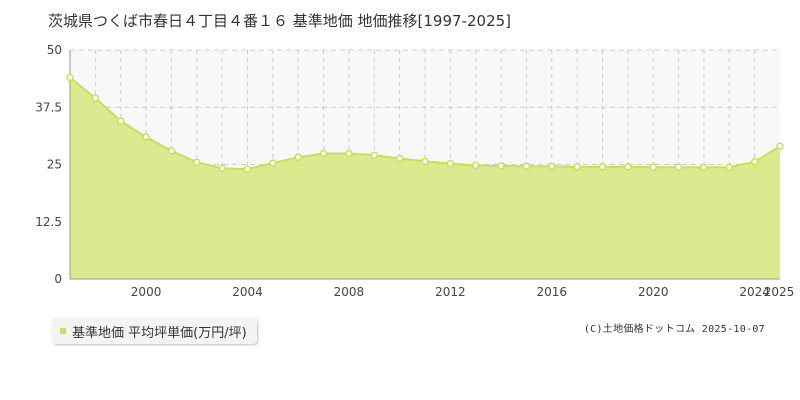 Image resolution: width=800 pixels, height=400 pixels. Describe the element at coordinates (323, 153) in the screenshot. I see `data-point-2007` at that location.